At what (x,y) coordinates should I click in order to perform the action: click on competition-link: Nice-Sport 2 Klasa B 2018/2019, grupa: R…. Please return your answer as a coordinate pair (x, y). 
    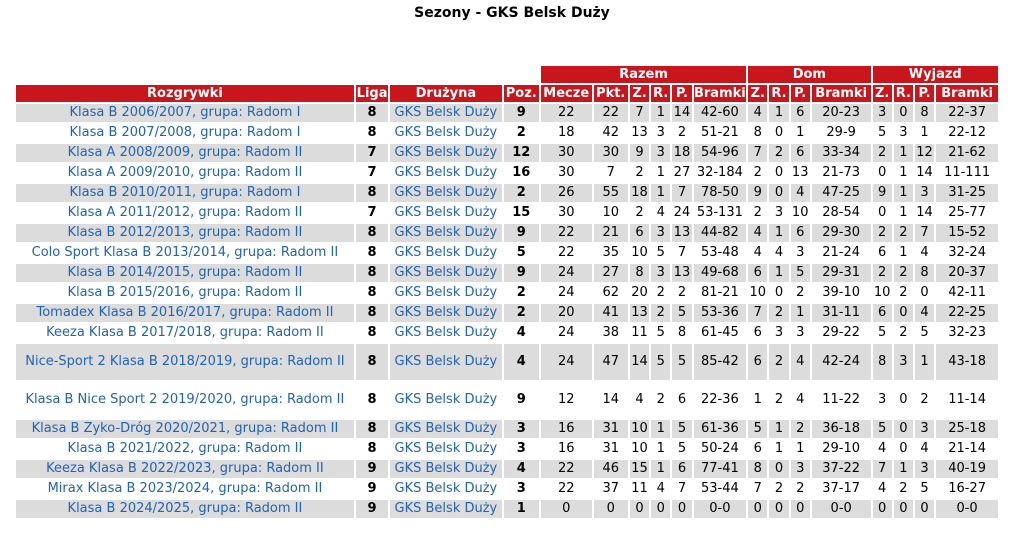
    Looking at the image, I should click on (185, 362).